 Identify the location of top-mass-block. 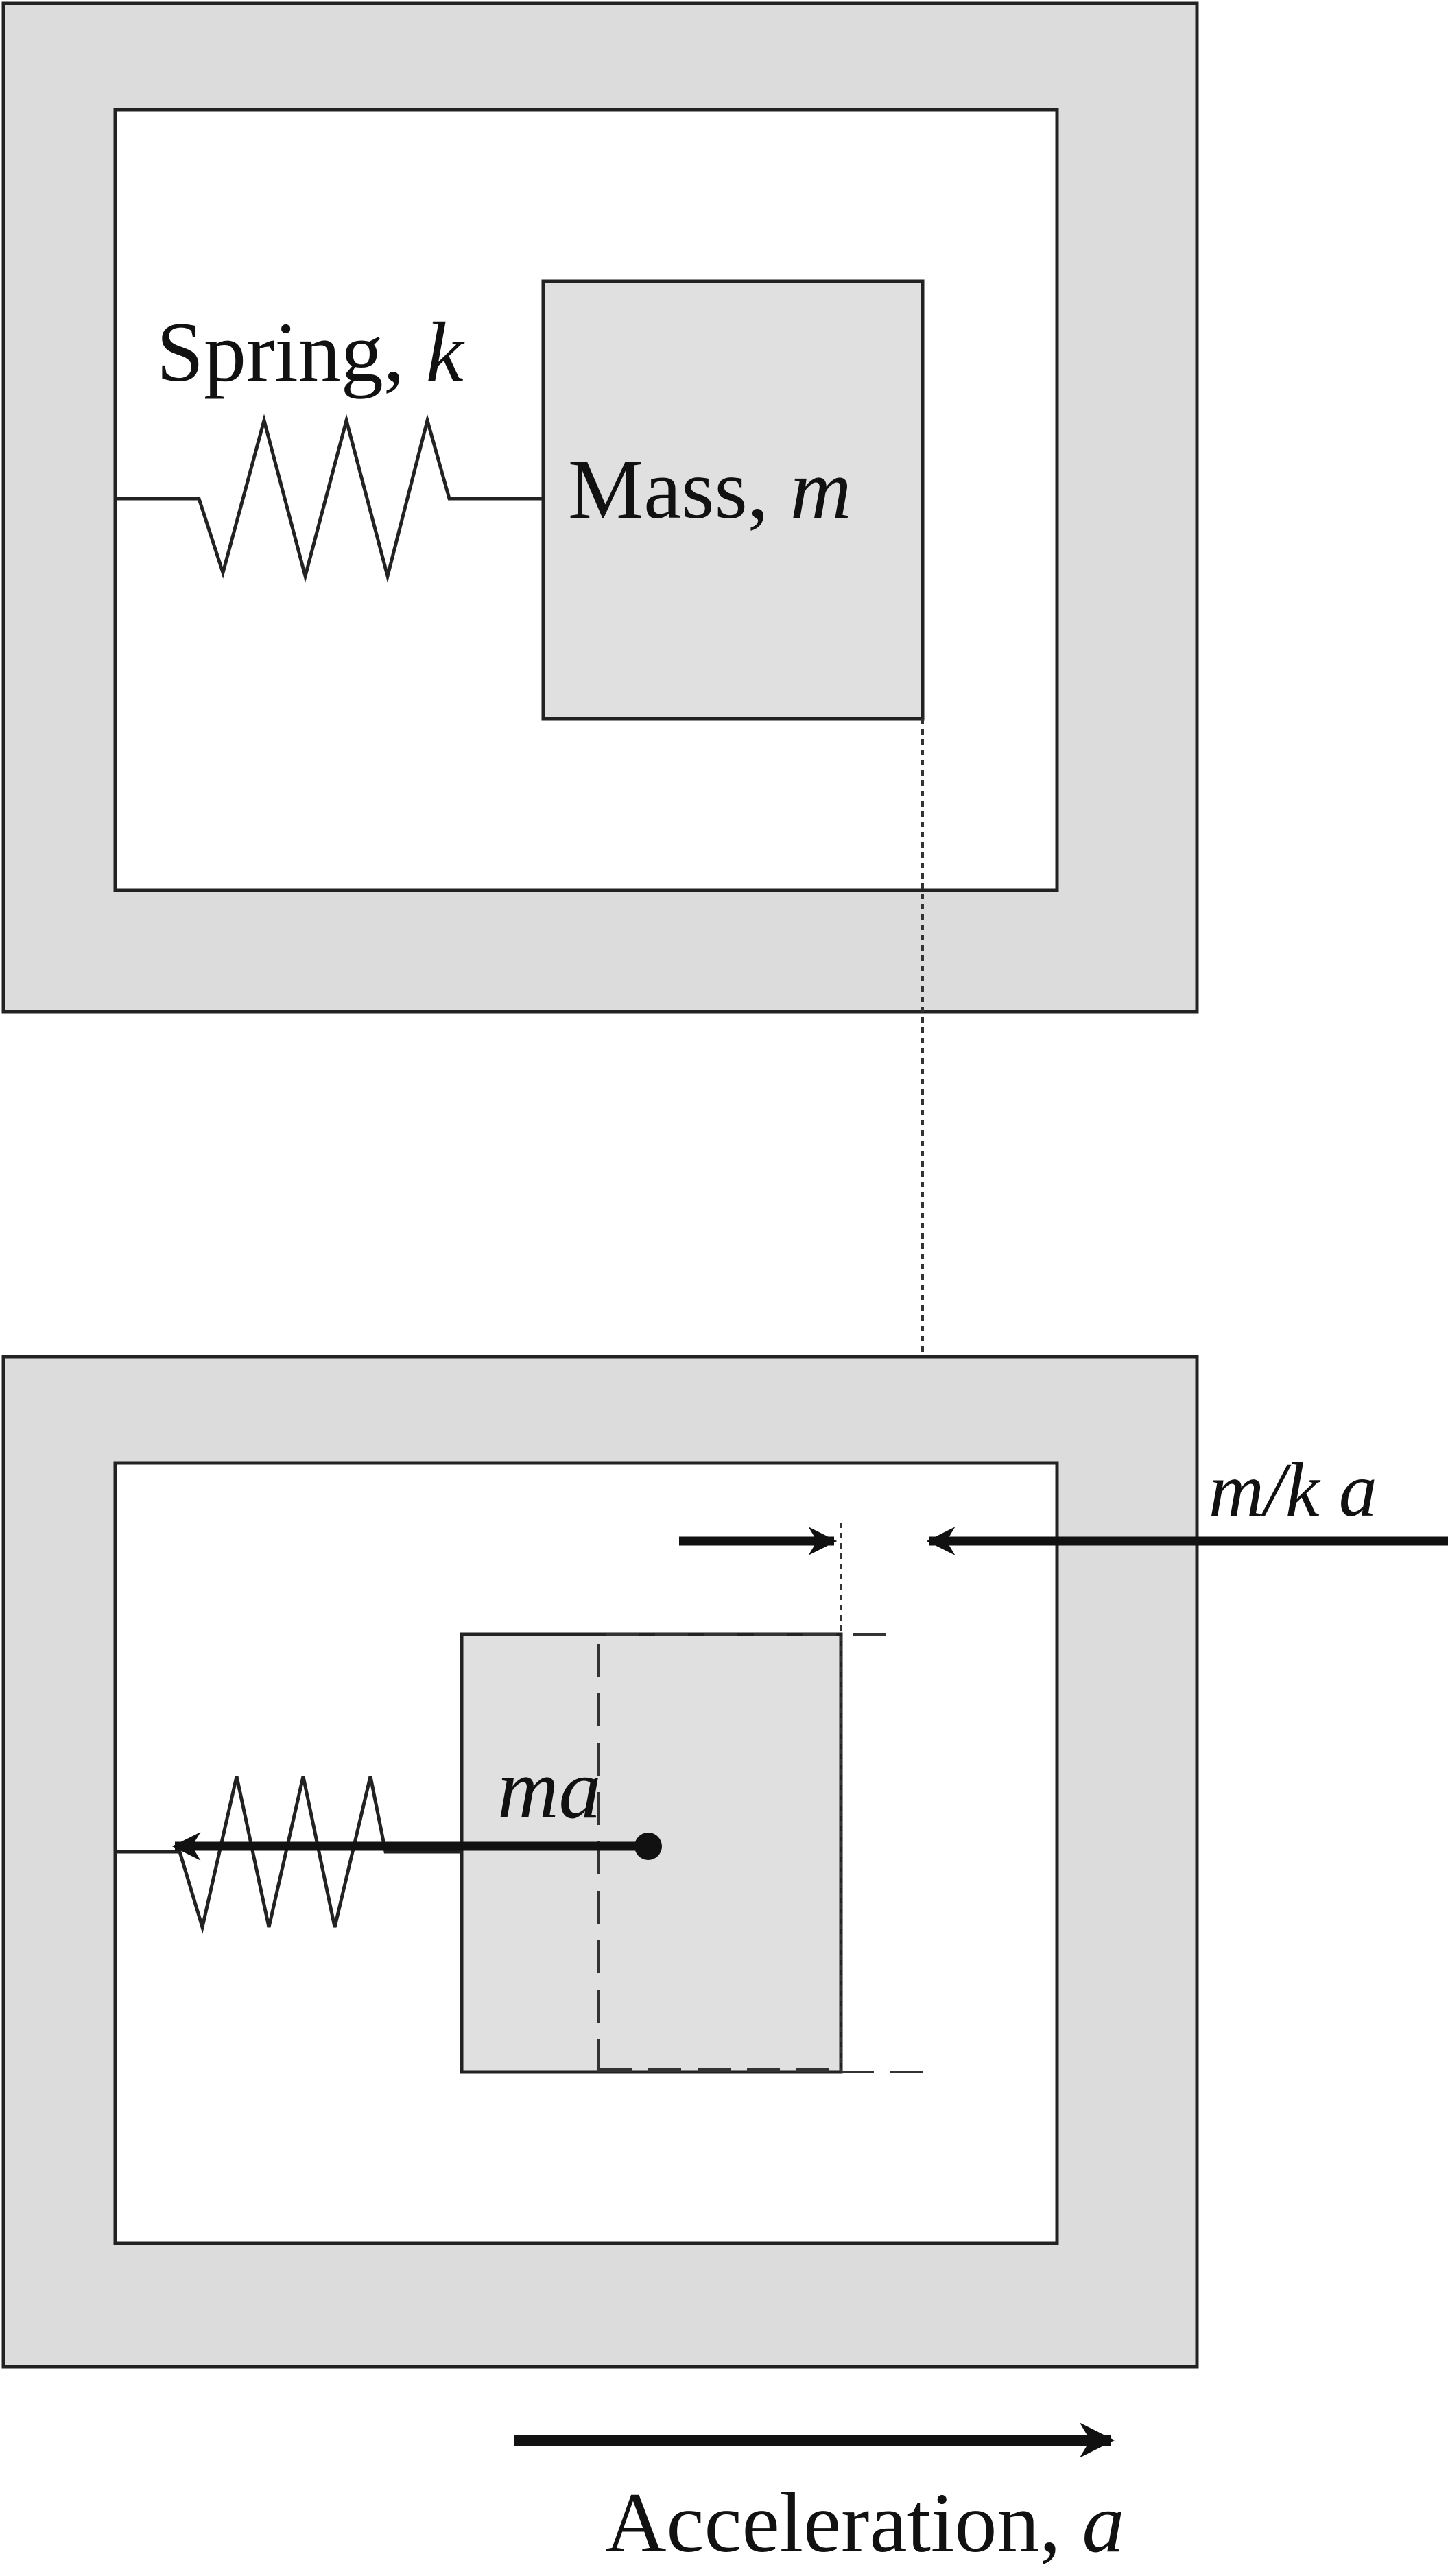
(733, 500).